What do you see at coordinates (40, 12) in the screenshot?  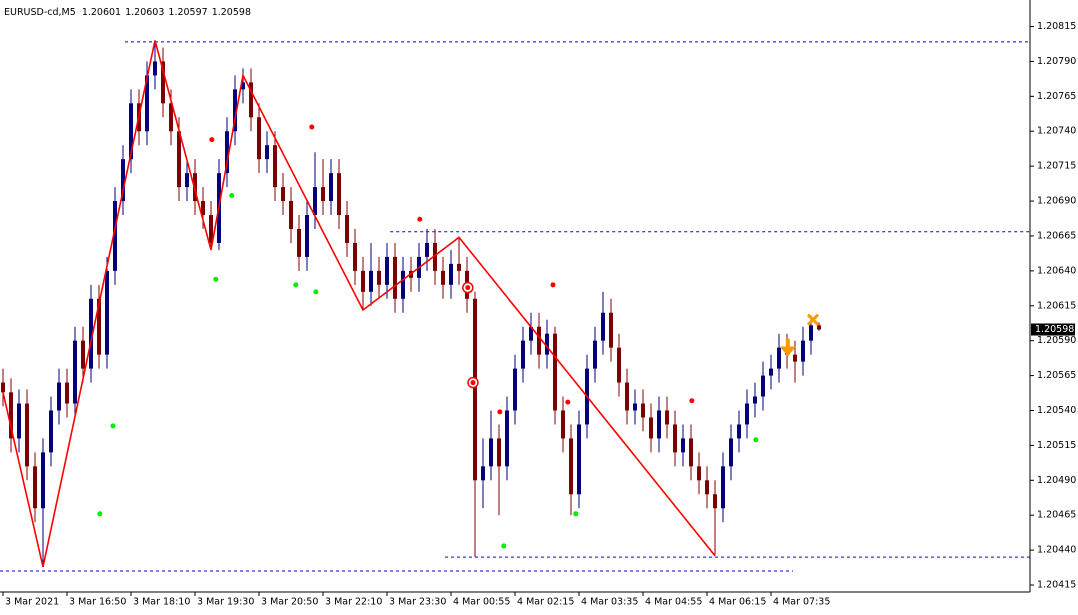 I see `symbol: EURUSD-cd,M5` at bounding box center [40, 12].